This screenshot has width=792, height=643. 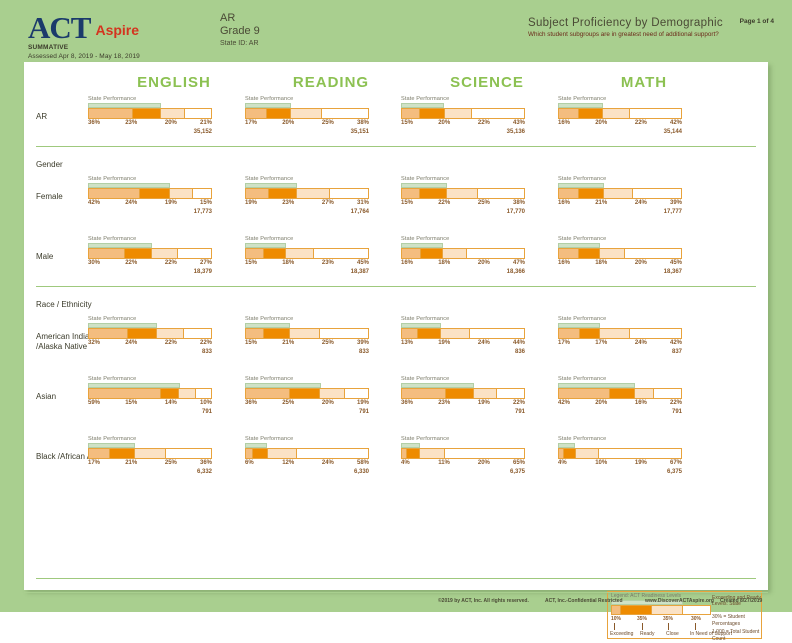 I want to click on percent-label-ready: 20%, so click(x=601, y=403).